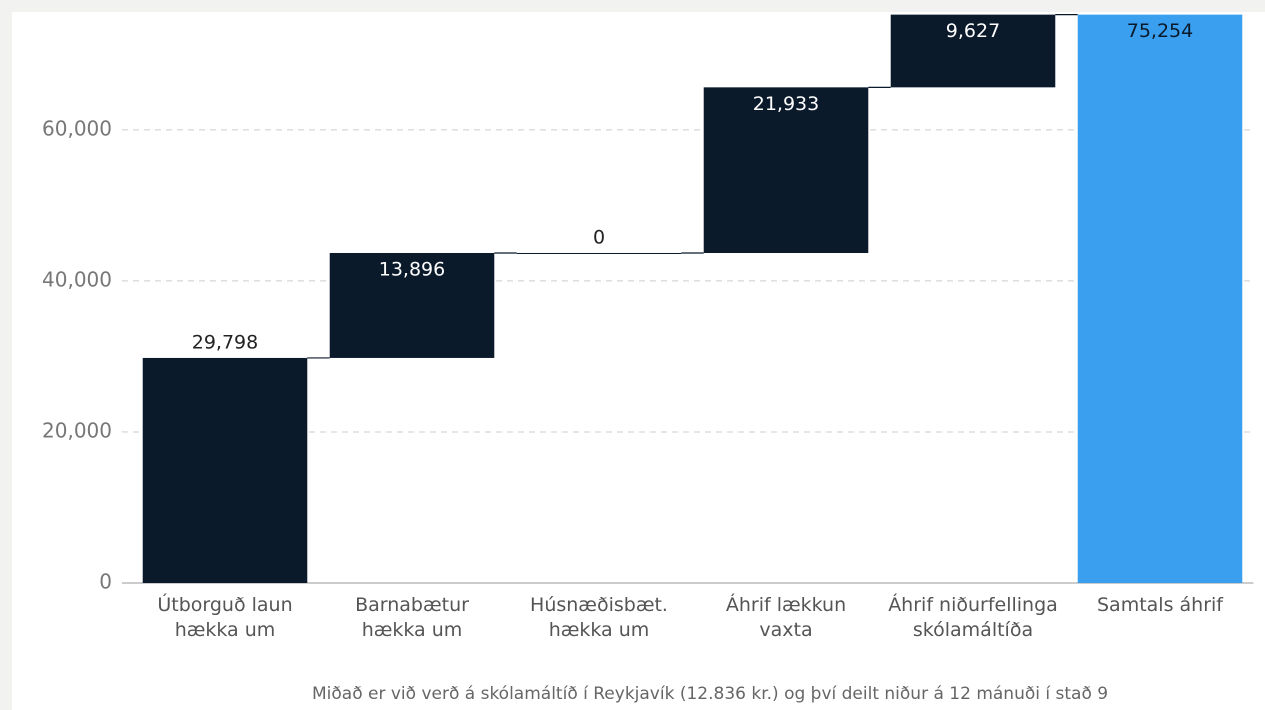 The width and height of the screenshot is (1265, 710). I want to click on value-label: 29,798, so click(225, 342).